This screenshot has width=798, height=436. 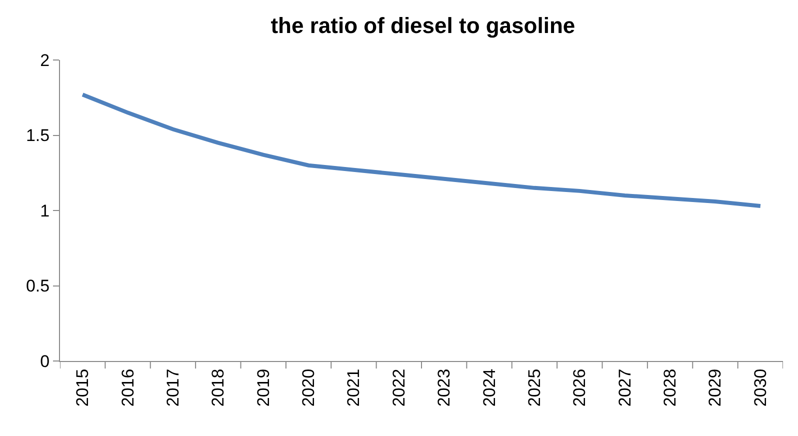 I want to click on x-tick-label: 2020, so click(x=308, y=387).